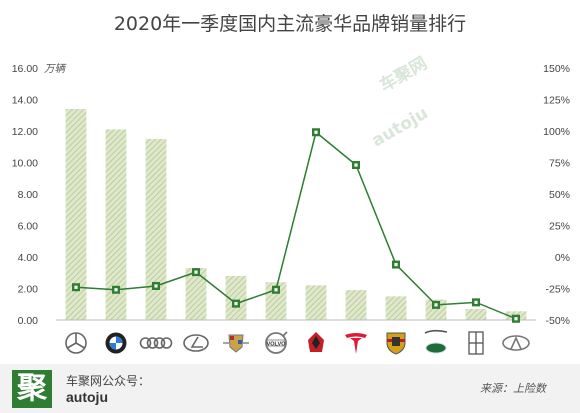  I want to click on porsche-logo, so click(396, 343).